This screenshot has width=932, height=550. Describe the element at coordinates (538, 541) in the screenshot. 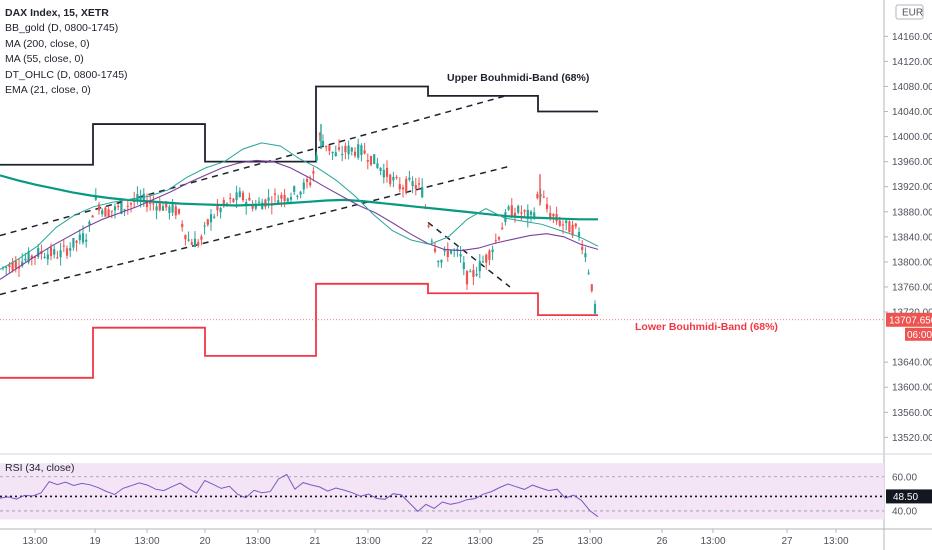

I see `time-tick-label: 25` at that location.